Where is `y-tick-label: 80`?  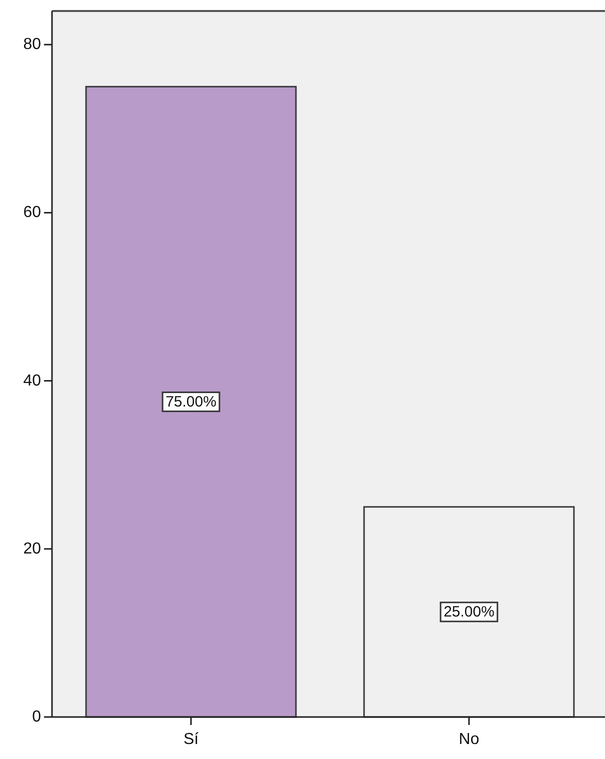
y-tick-label: 80 is located at coordinates (32, 45).